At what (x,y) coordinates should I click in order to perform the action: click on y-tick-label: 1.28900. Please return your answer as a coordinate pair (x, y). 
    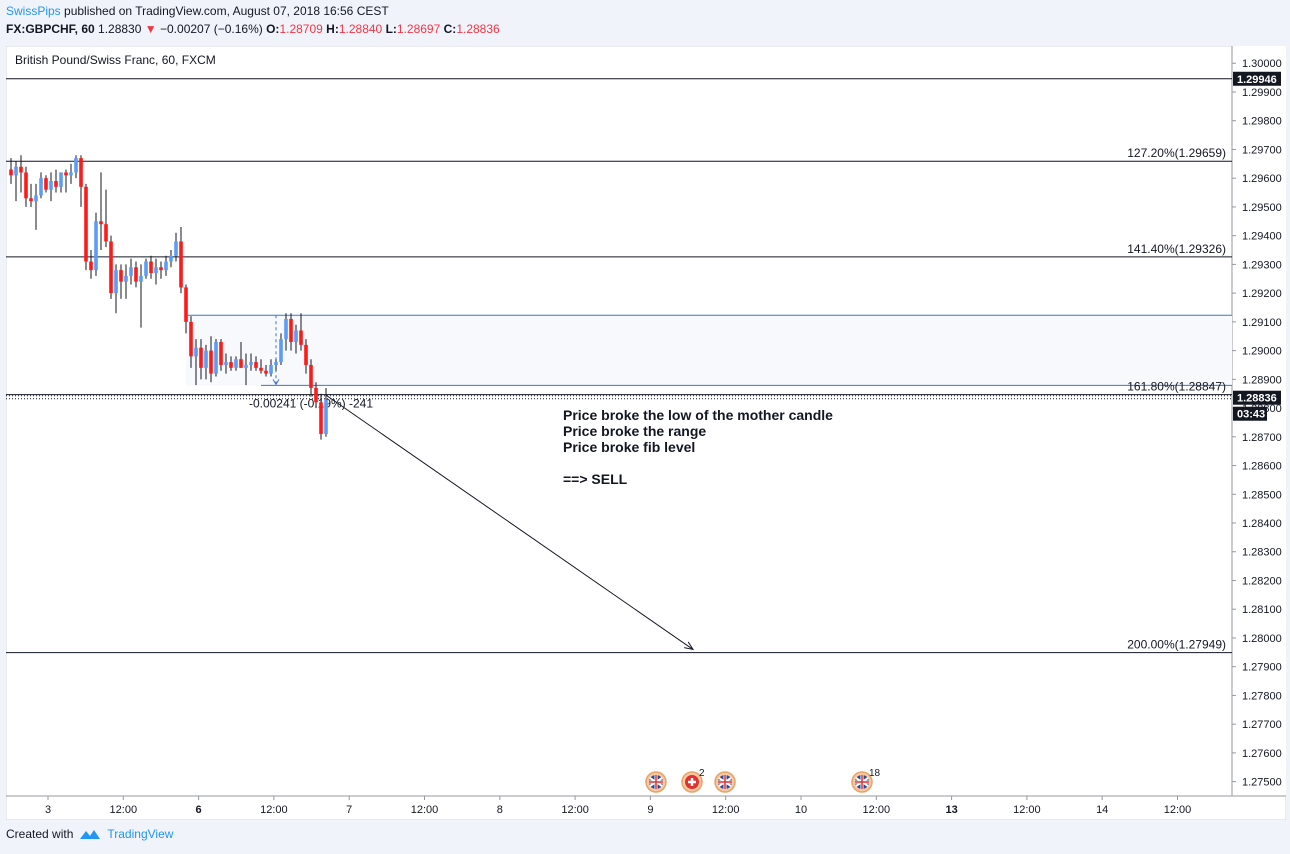
    Looking at the image, I should click on (1262, 380).